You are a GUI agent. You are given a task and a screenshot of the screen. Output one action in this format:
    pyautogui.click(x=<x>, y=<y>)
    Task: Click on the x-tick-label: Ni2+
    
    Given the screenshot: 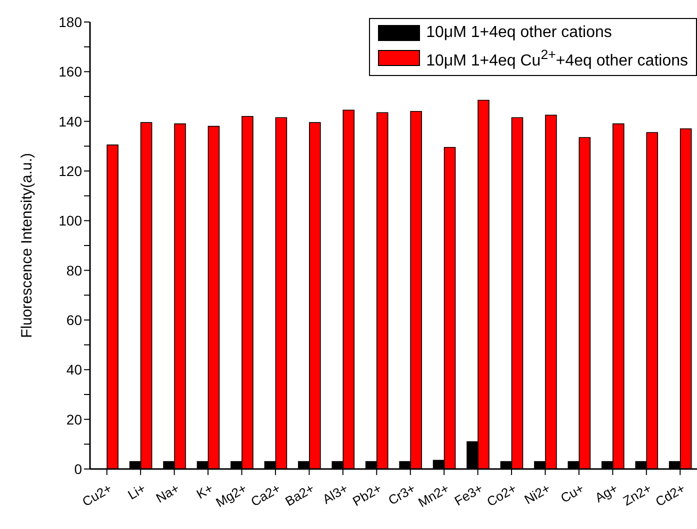 What is the action you would take?
    pyautogui.click(x=537, y=494)
    